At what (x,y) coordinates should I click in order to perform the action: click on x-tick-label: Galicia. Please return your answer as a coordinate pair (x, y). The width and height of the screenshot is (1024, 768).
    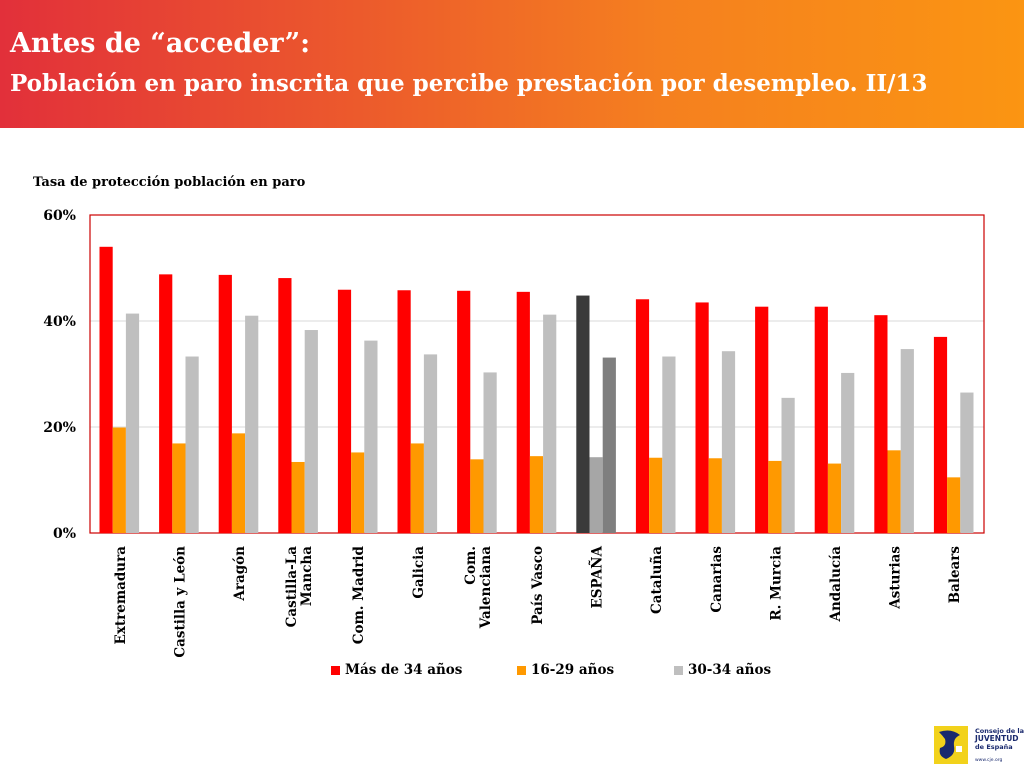
    Looking at the image, I should click on (419, 572).